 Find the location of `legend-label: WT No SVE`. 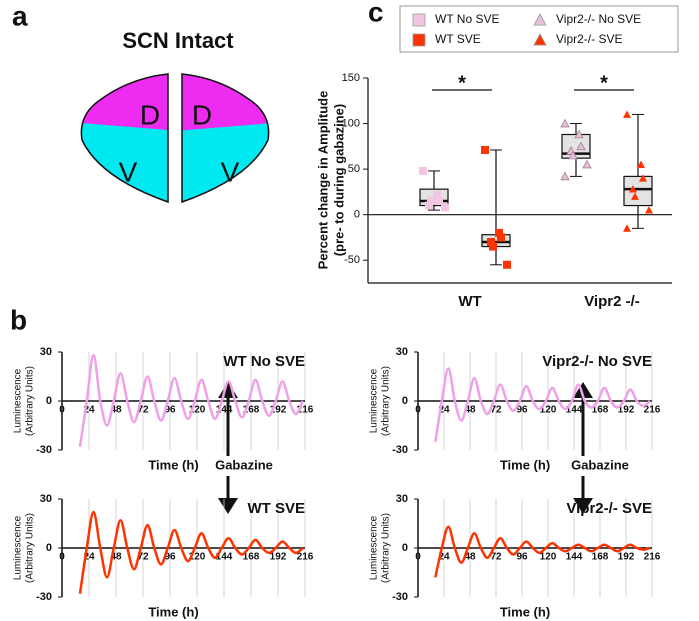

legend-label: WT No SVE is located at coordinates (467, 19).